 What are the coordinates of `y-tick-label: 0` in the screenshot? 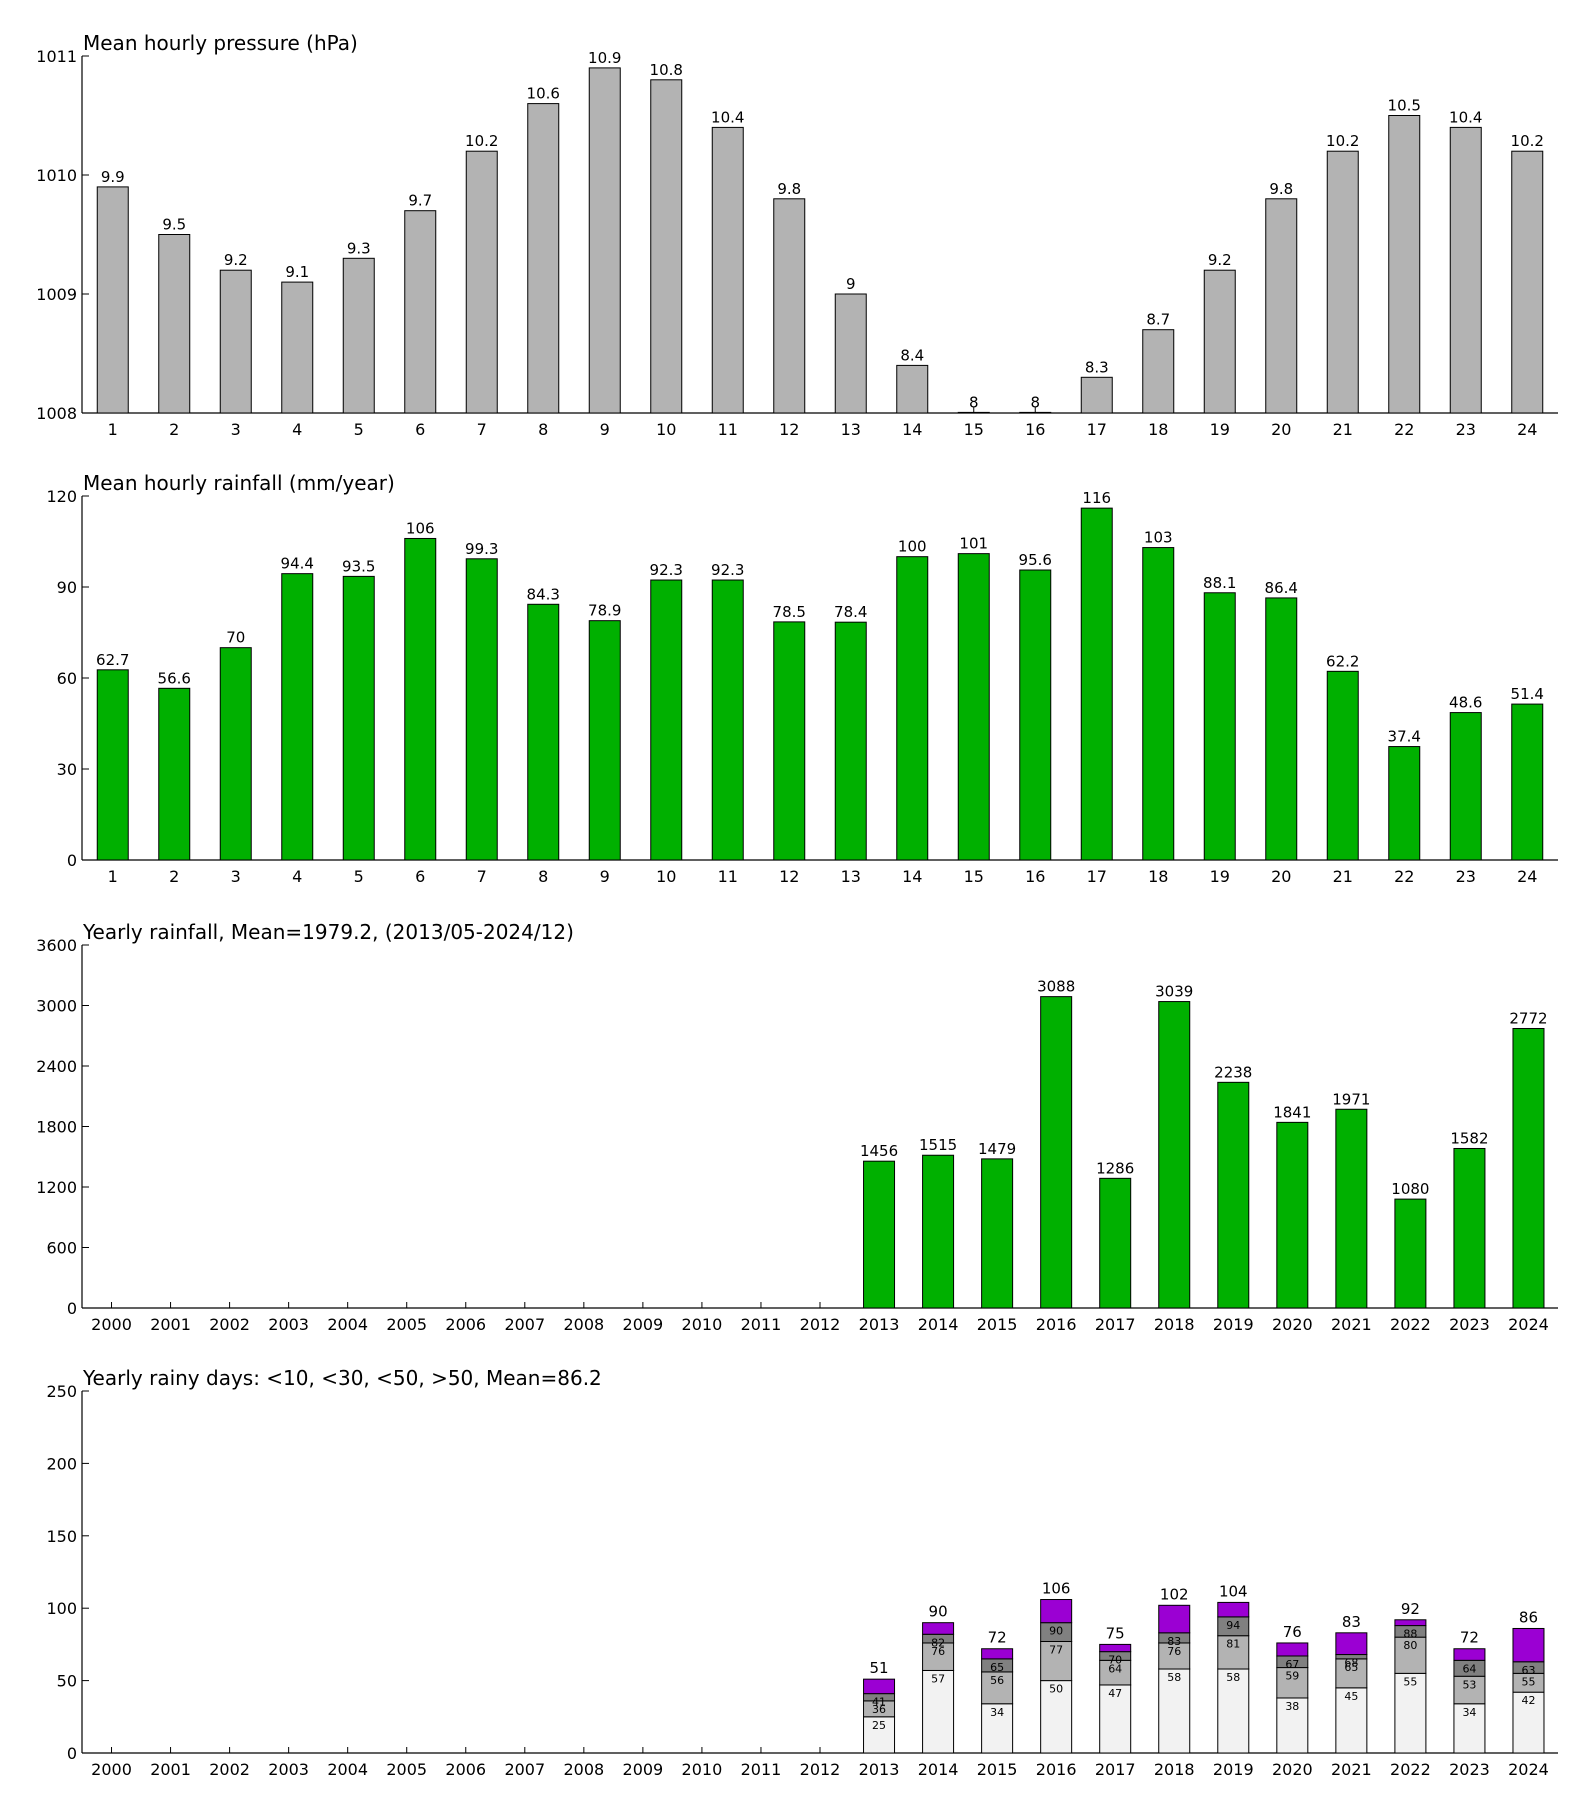 It's located at (72, 1308).